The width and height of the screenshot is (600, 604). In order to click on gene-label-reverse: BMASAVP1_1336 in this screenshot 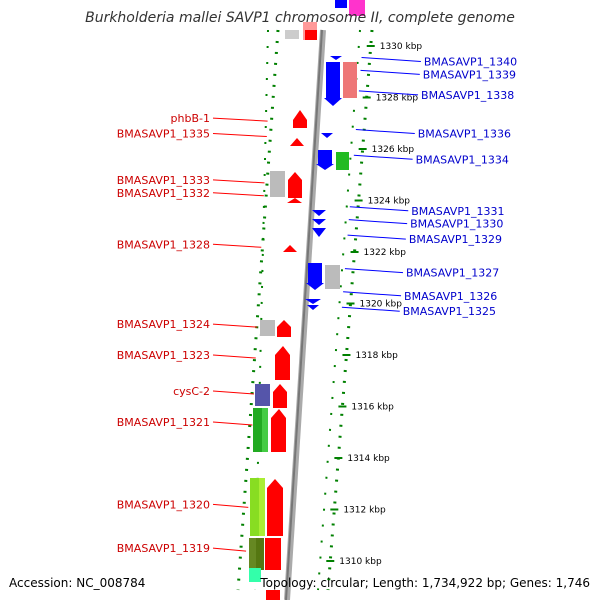, I will do `click(464, 134)`.